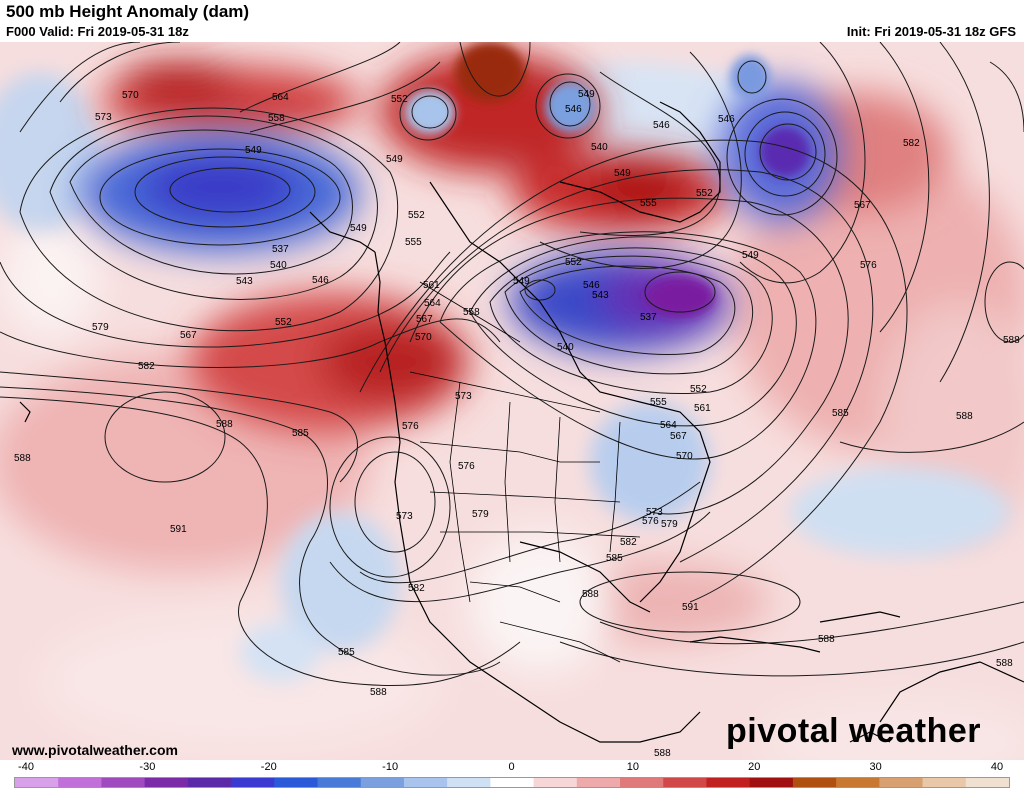  Describe the element at coordinates (512, 775) in the screenshot. I see `color-scale: -40 -30 -20 -10 0 10 20 30 40` at that location.